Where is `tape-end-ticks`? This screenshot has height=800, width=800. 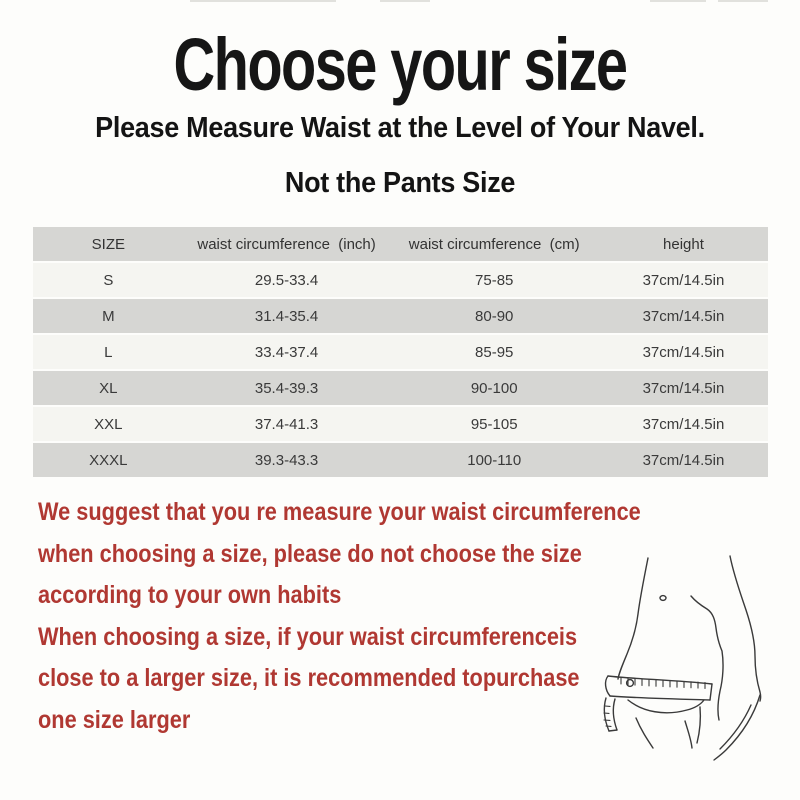
tape-end-ticks is located at coordinates (607, 716).